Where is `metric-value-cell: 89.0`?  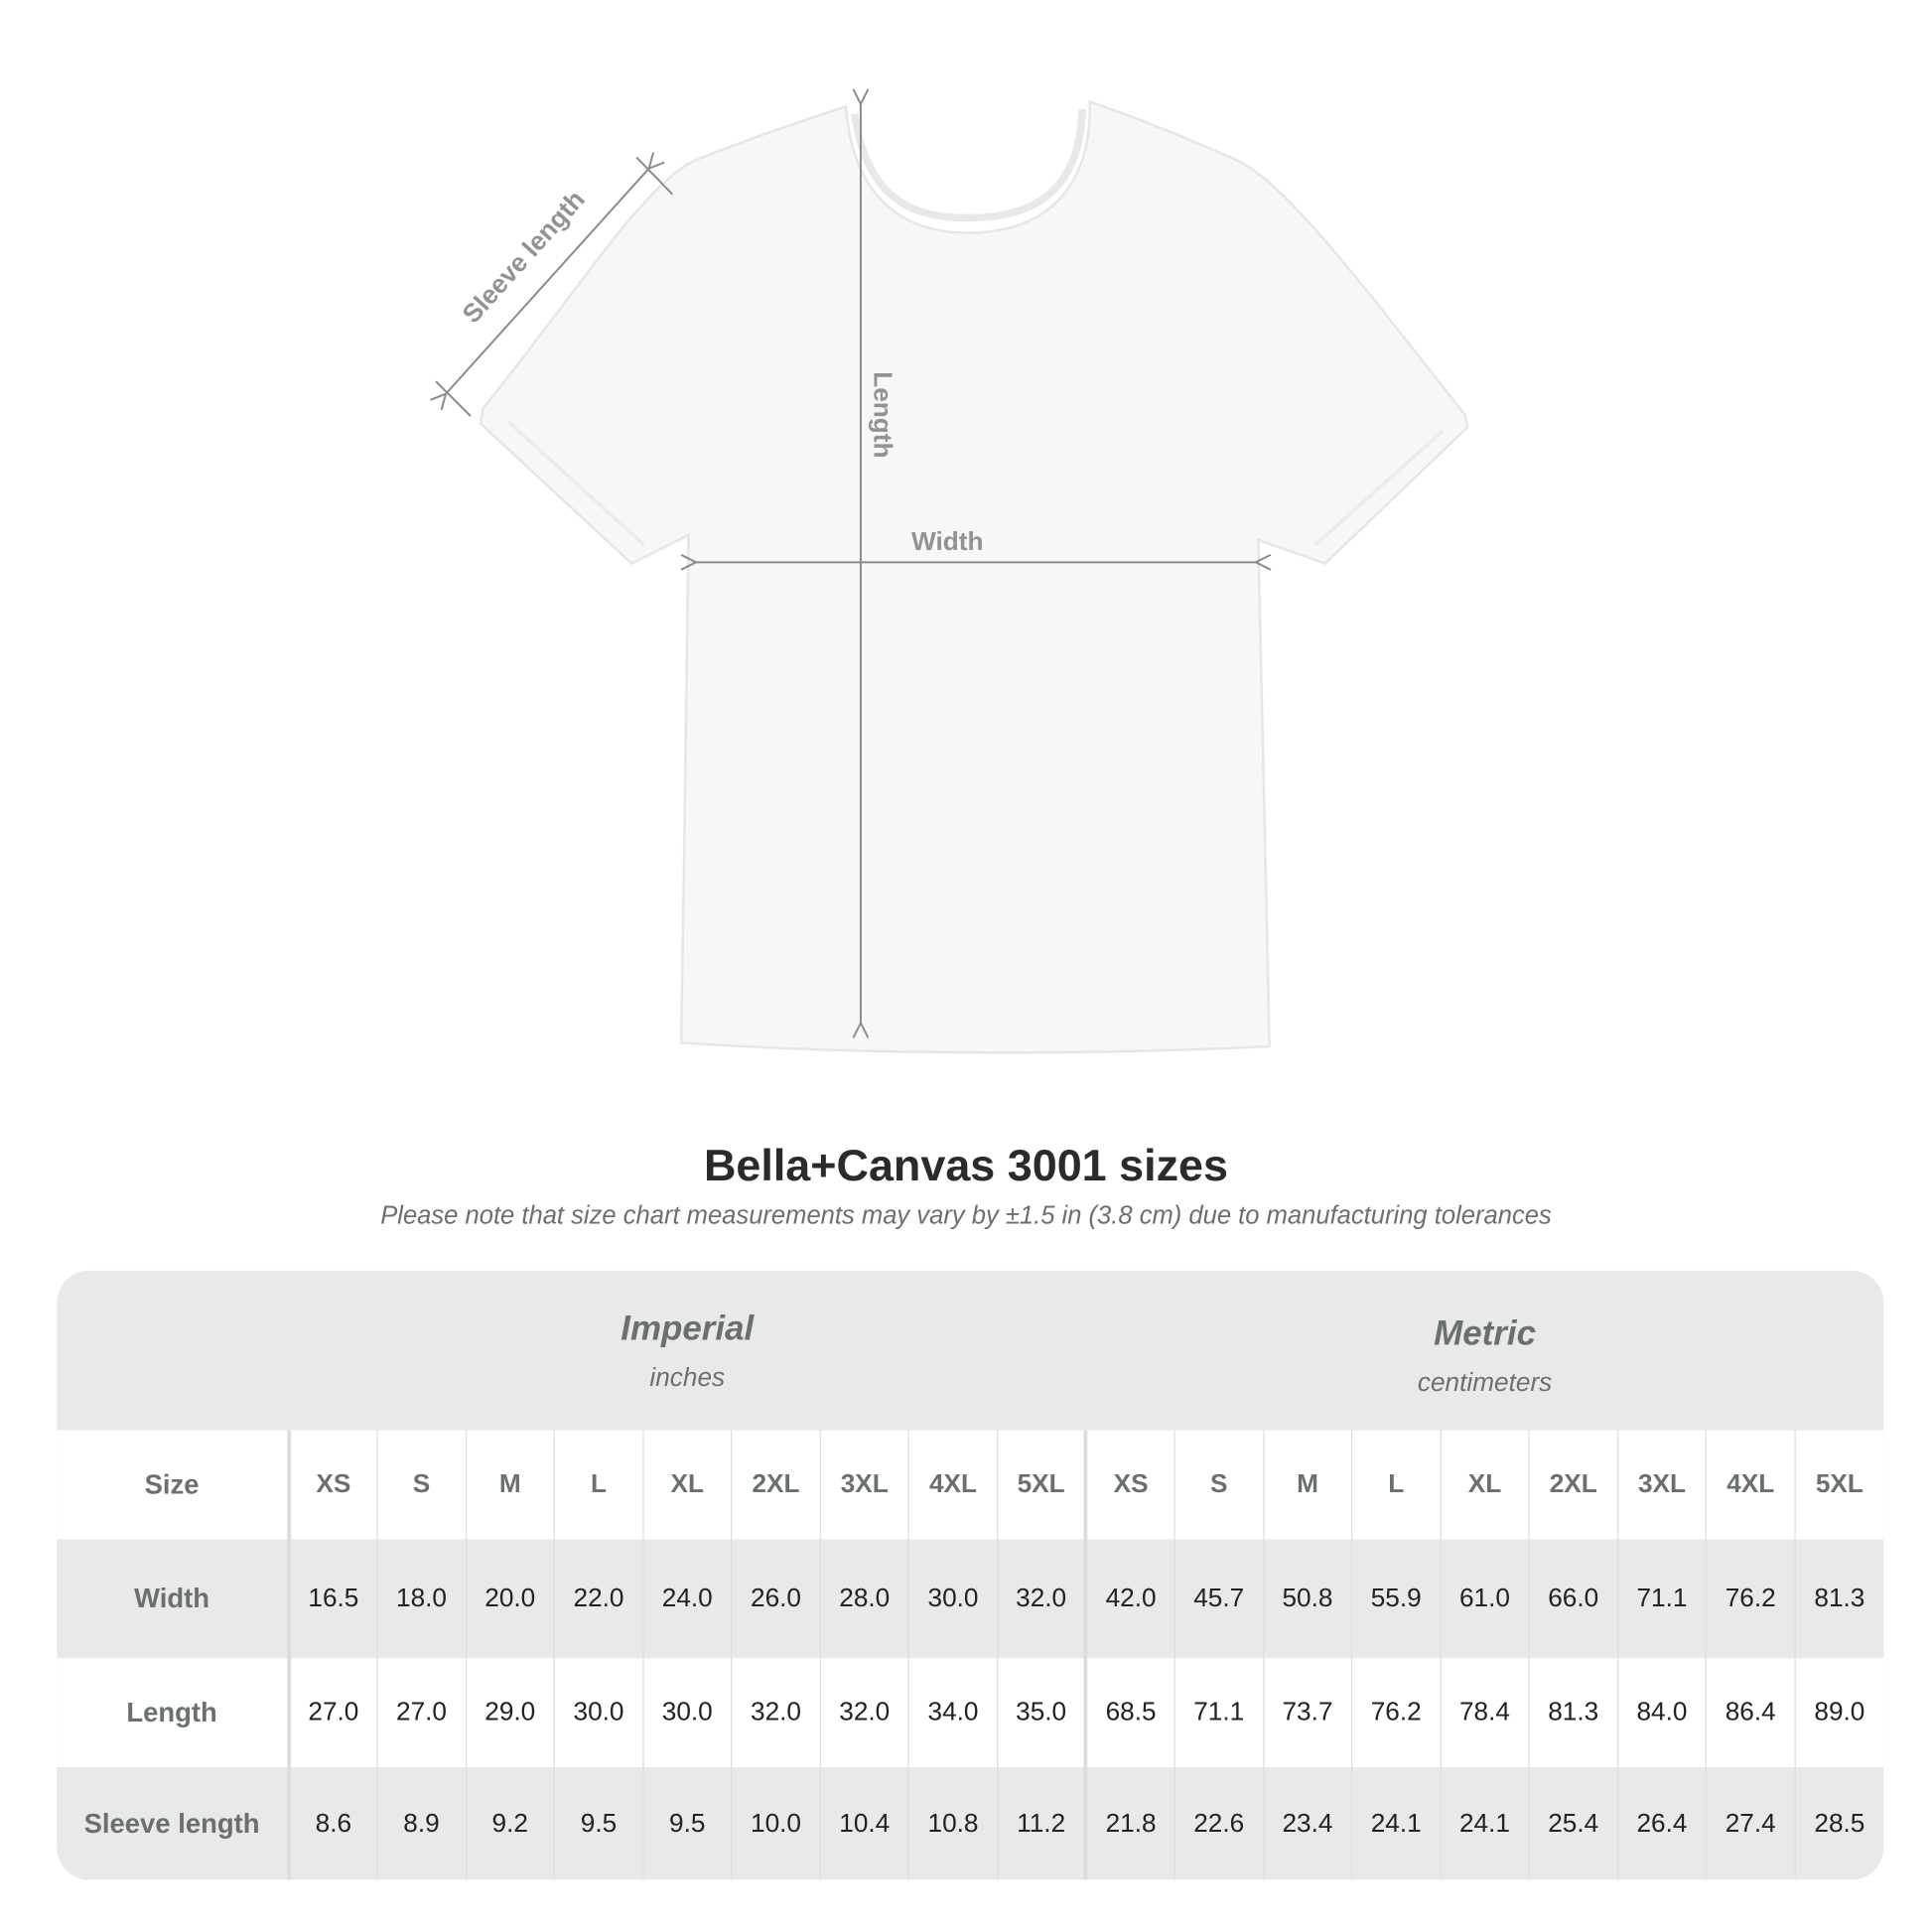 metric-value-cell: 89.0 is located at coordinates (1839, 1713).